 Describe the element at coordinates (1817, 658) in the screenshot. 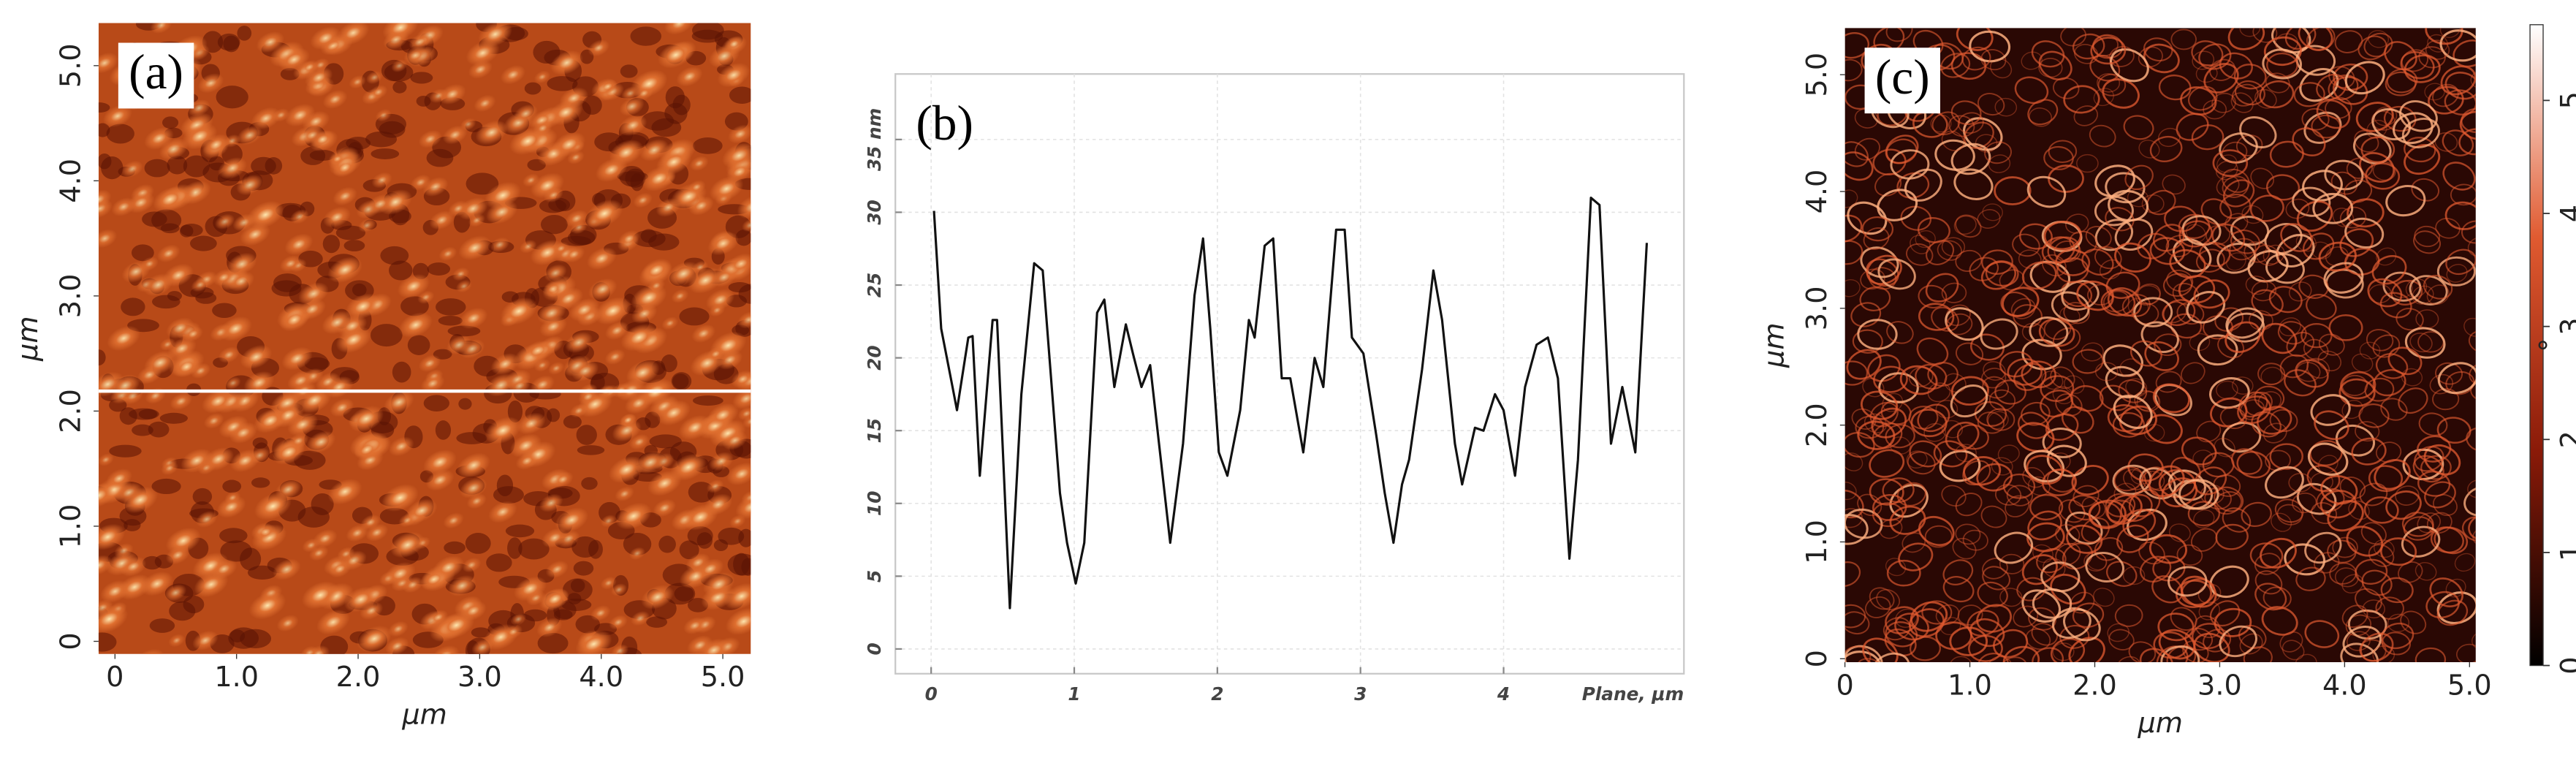

I see `y-tick-label: 0` at that location.